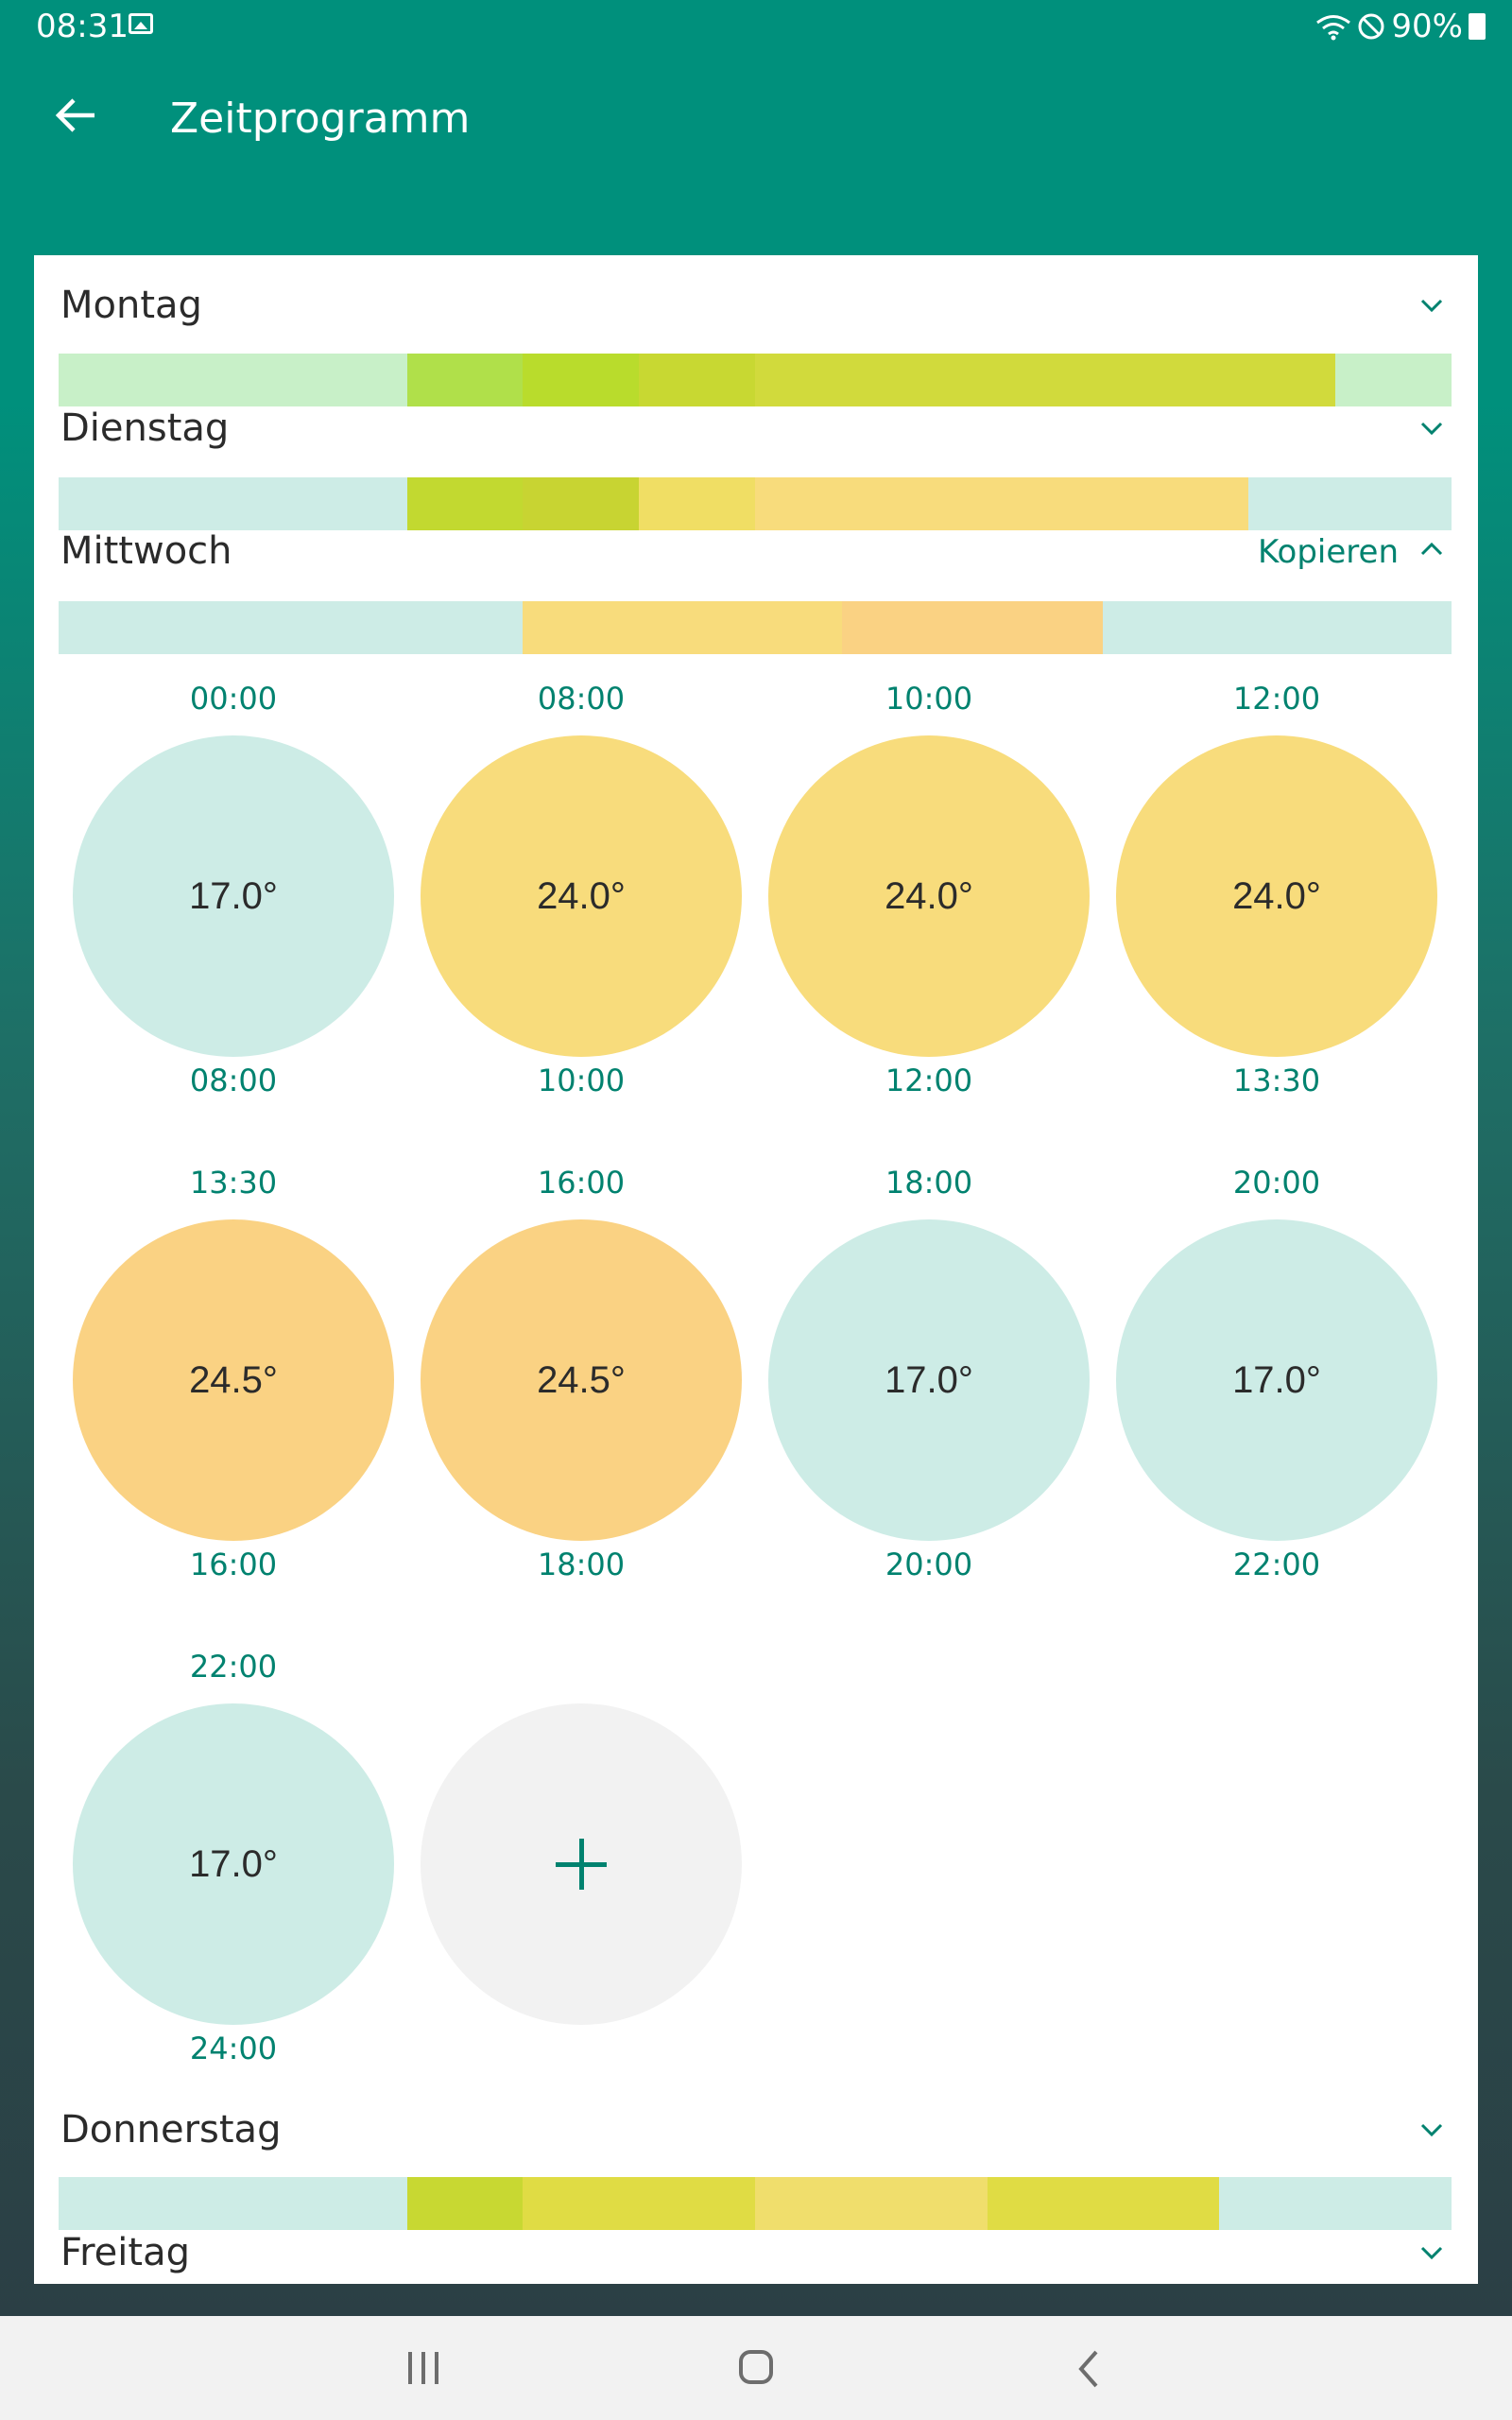  Describe the element at coordinates (1477, 26) in the screenshot. I see `battery-icon` at that location.